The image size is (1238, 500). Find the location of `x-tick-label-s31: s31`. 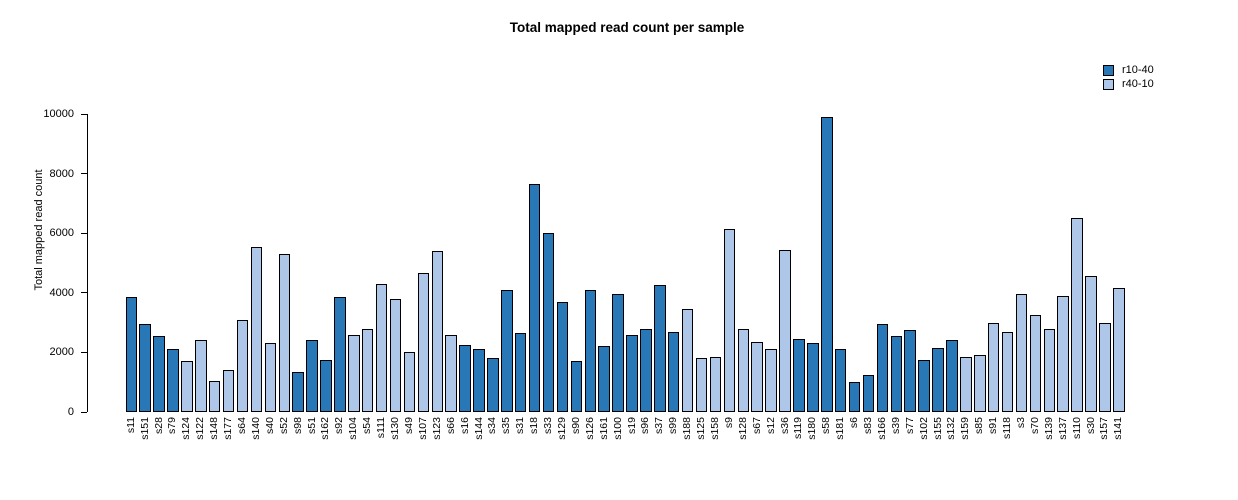

x-tick-label-s31: s31 is located at coordinates (520, 425).